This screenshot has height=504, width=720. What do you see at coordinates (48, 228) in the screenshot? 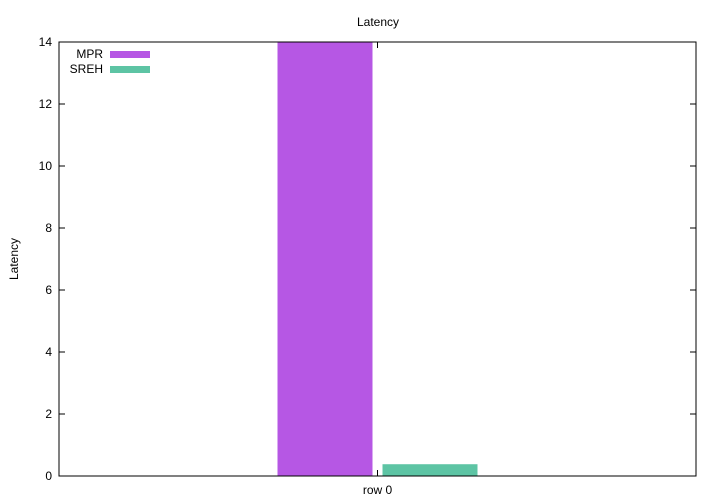
I see `y-tick-label: 8` at bounding box center [48, 228].